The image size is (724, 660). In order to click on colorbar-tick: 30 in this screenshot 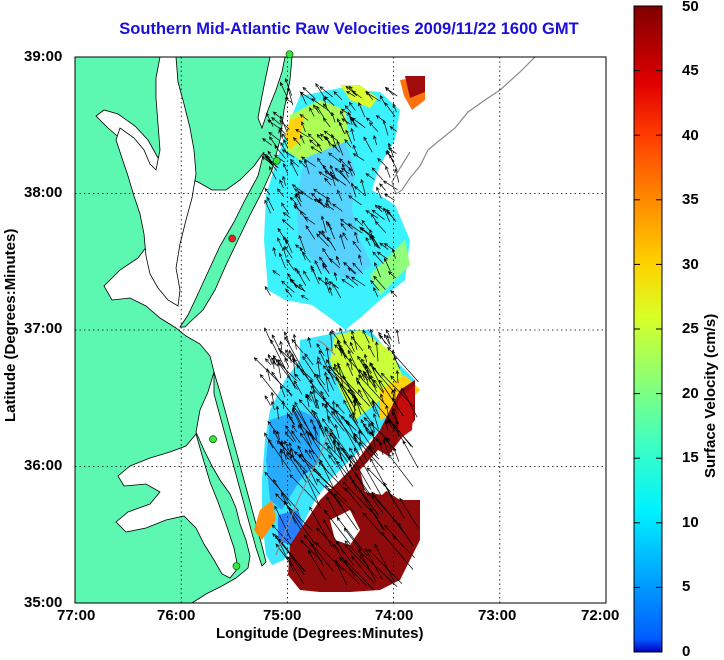, I will do `click(690, 264)`.